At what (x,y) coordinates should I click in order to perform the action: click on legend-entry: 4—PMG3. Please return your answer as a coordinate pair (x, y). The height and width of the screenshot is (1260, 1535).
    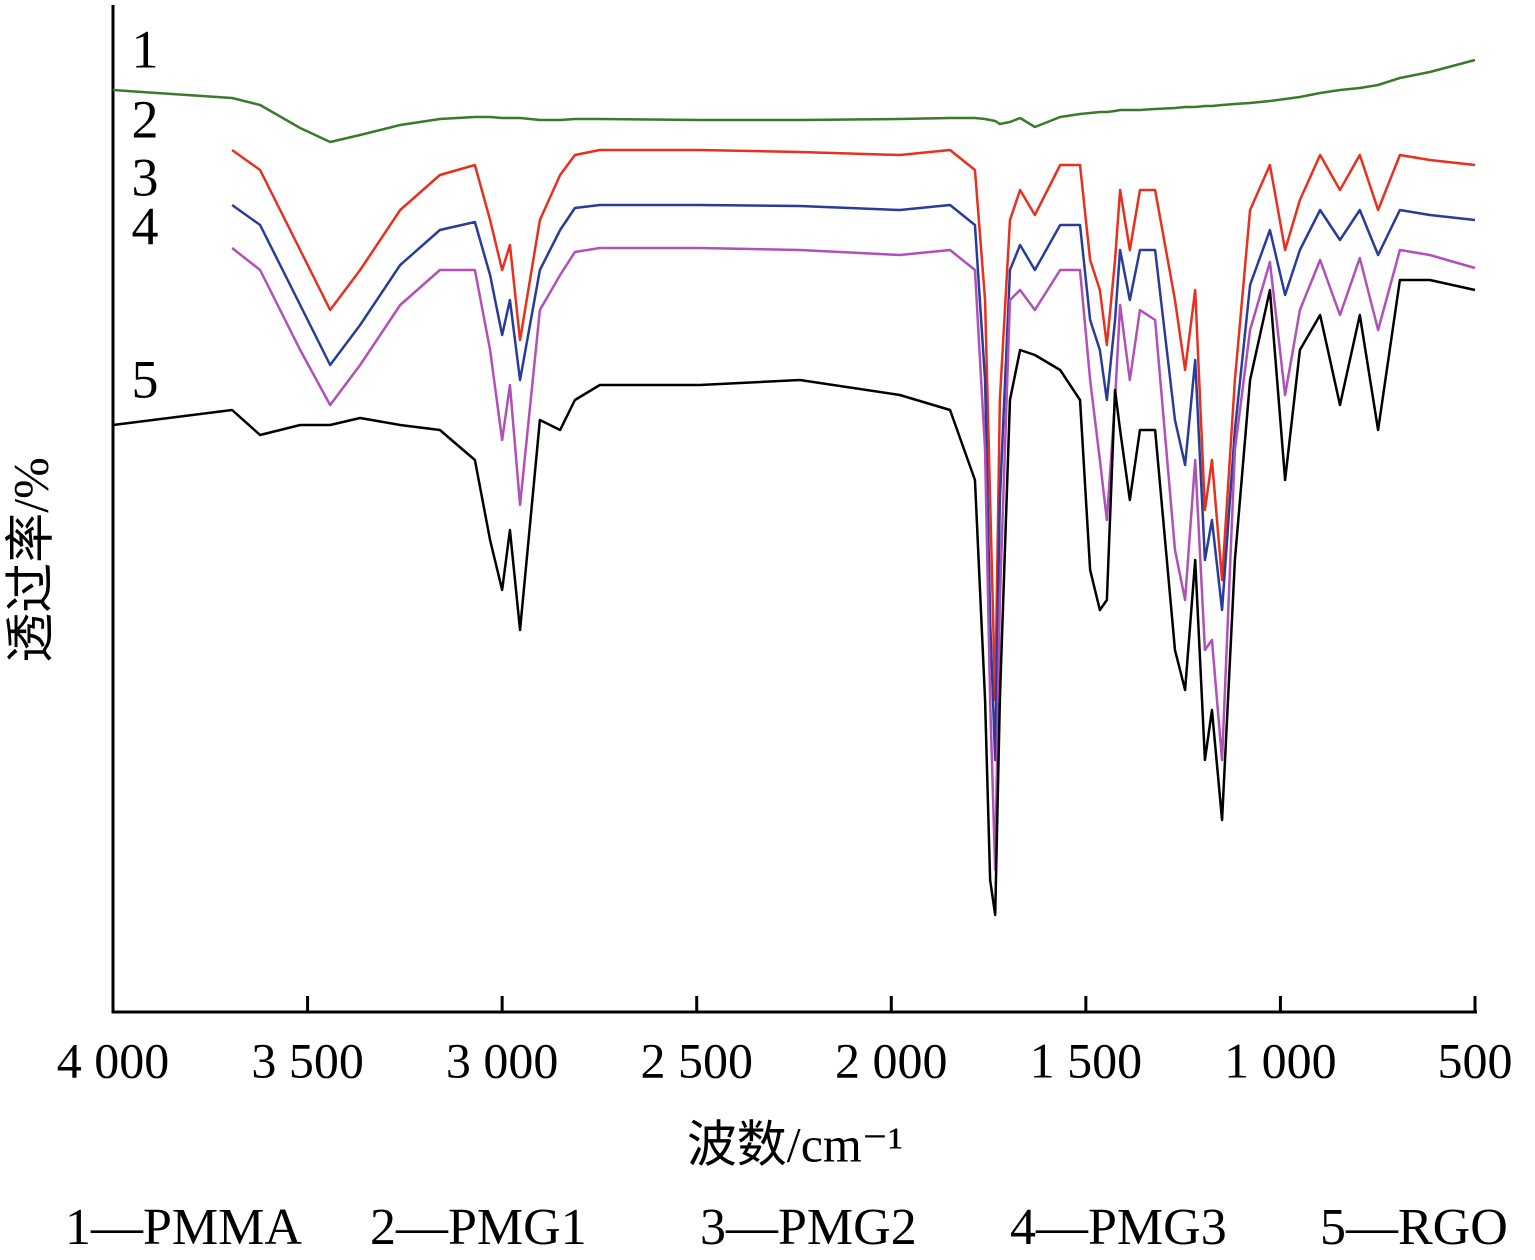
    Looking at the image, I should click on (1118, 1227).